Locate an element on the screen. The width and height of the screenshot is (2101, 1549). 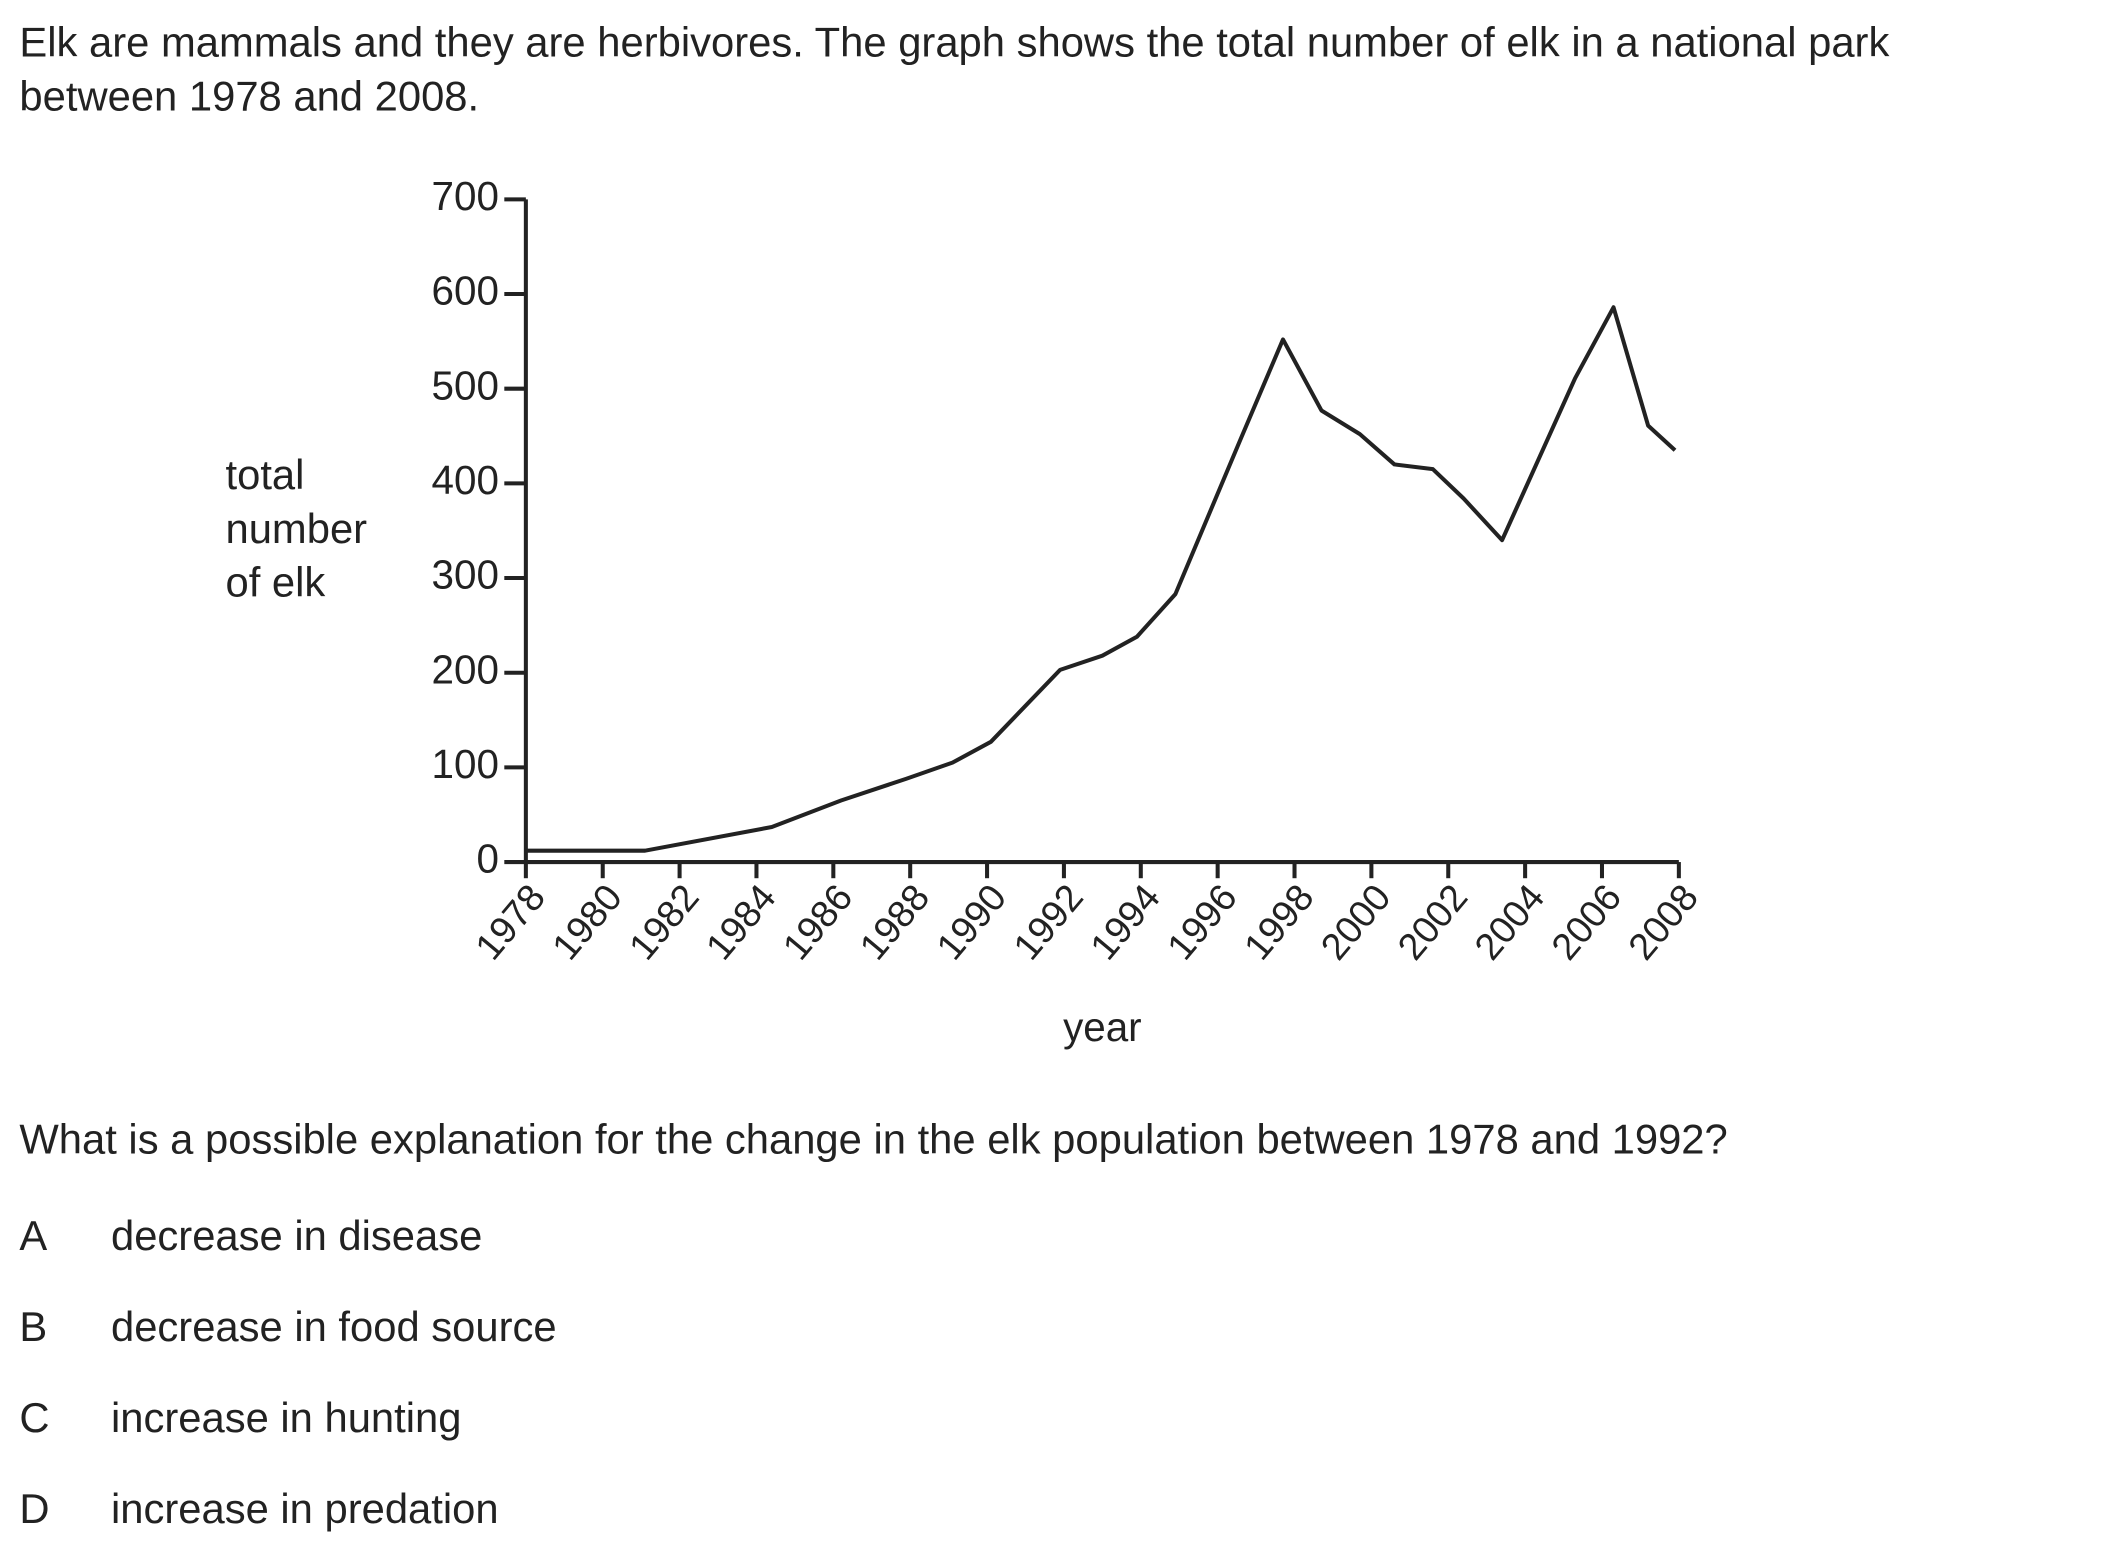
x-tick-label: 1998 is located at coordinates (1279, 921).